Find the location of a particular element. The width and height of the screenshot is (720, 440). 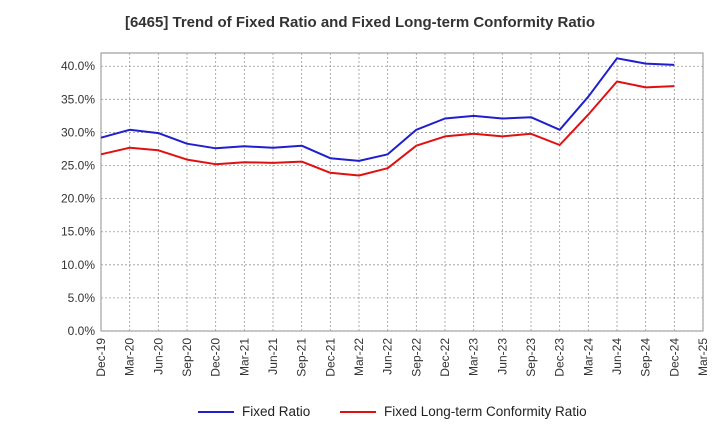

x-tick-label: Dec-19 is located at coordinates (101, 357).